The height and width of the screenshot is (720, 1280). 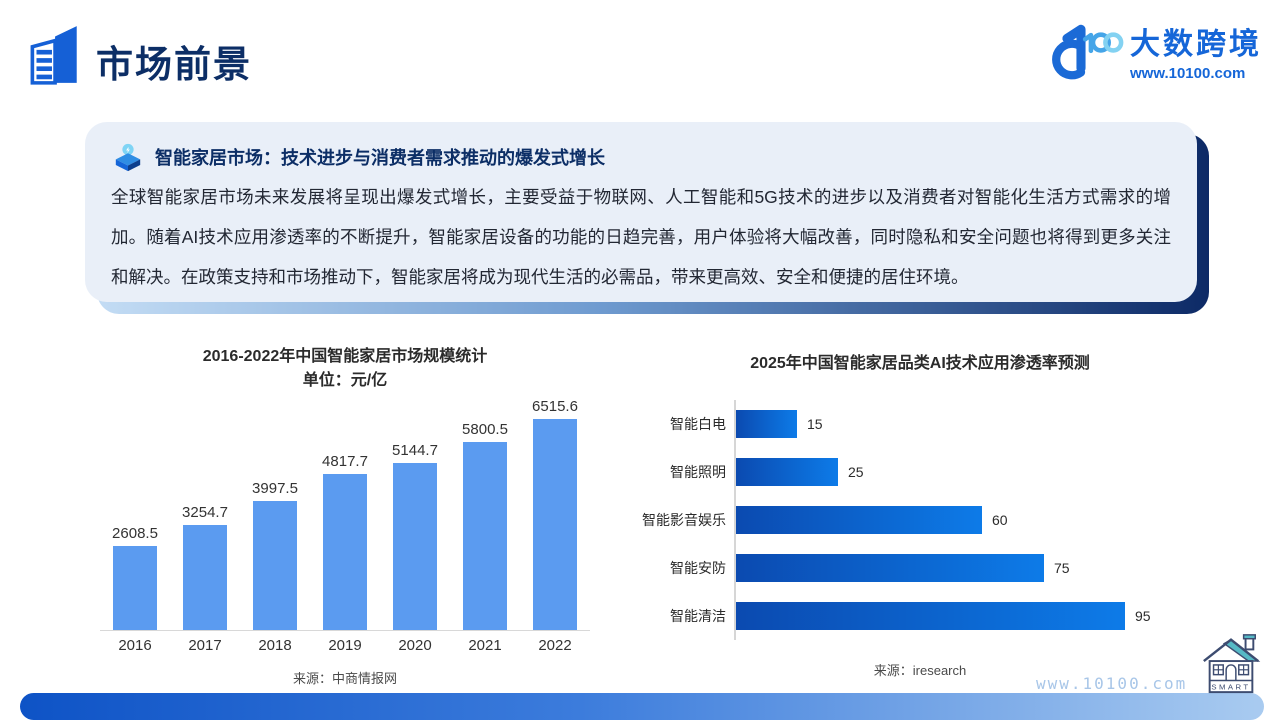 What do you see at coordinates (698, 616) in the screenshot?
I see `category-label: 智能清洁` at bounding box center [698, 616].